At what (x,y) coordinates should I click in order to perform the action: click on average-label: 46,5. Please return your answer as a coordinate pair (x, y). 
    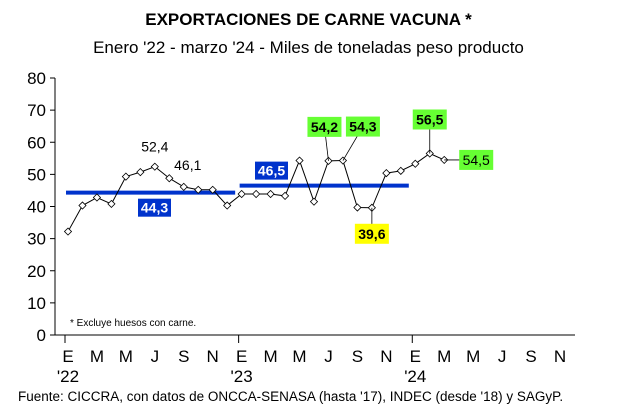
    Looking at the image, I should click on (271, 171).